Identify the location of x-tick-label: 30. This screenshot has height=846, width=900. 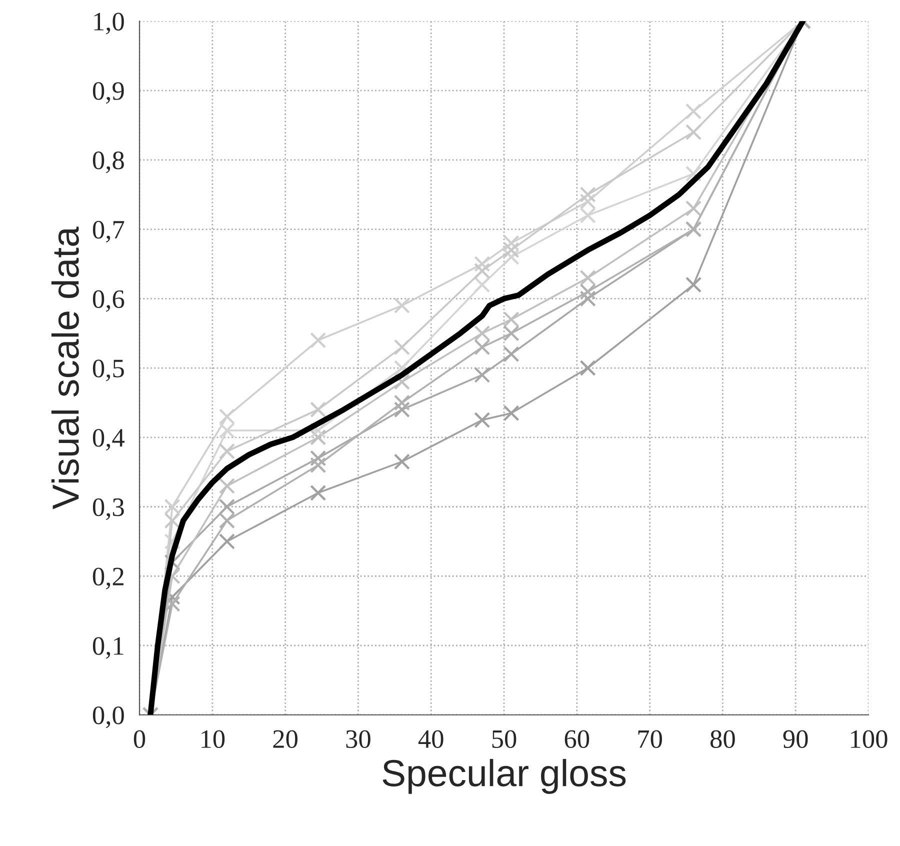
(358, 739).